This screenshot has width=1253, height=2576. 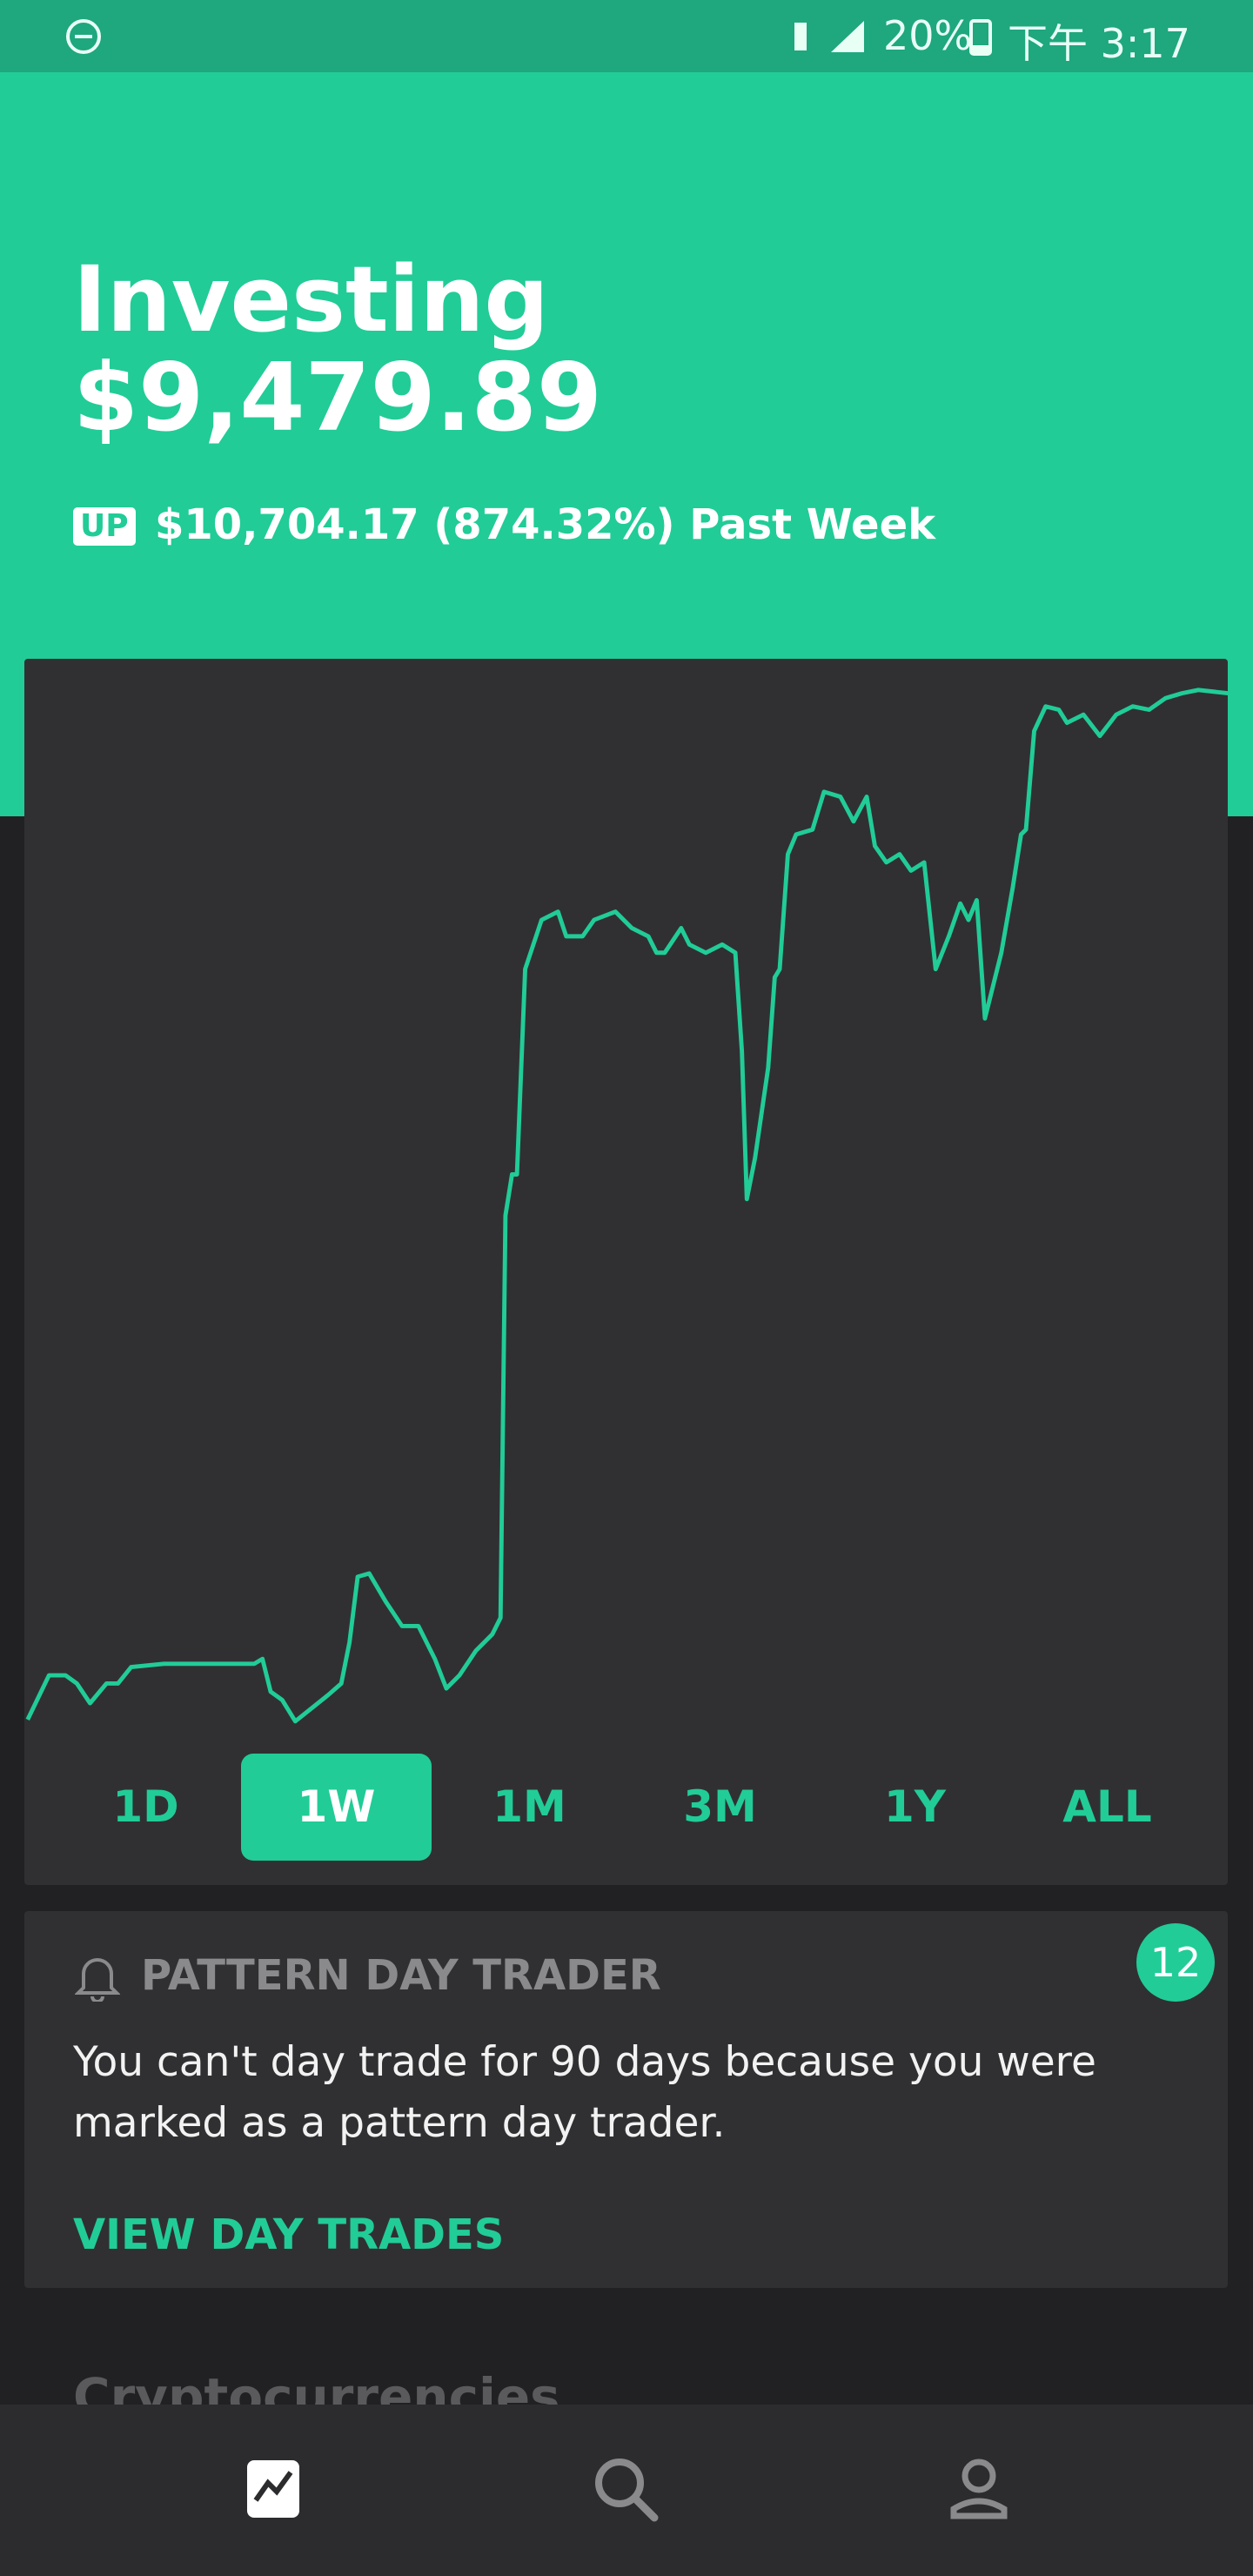 What do you see at coordinates (83, 37) in the screenshot?
I see `dnd-icon` at bounding box center [83, 37].